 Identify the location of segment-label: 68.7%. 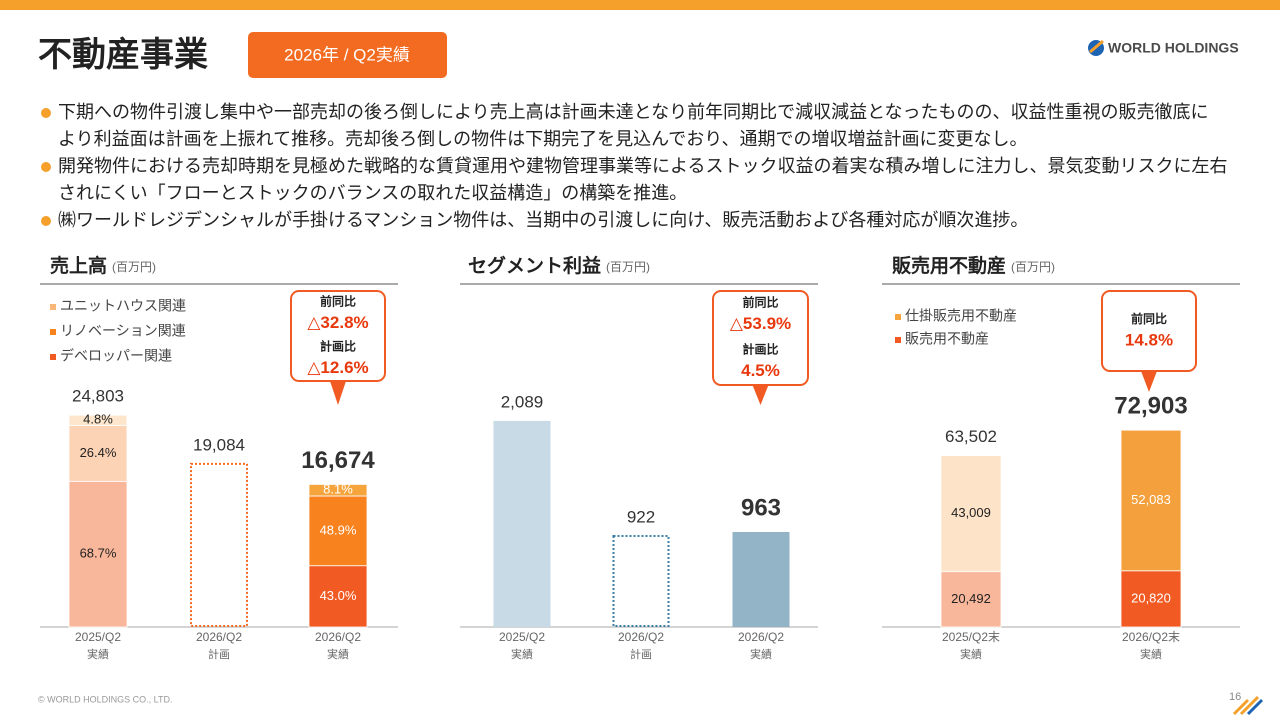
(98, 553).